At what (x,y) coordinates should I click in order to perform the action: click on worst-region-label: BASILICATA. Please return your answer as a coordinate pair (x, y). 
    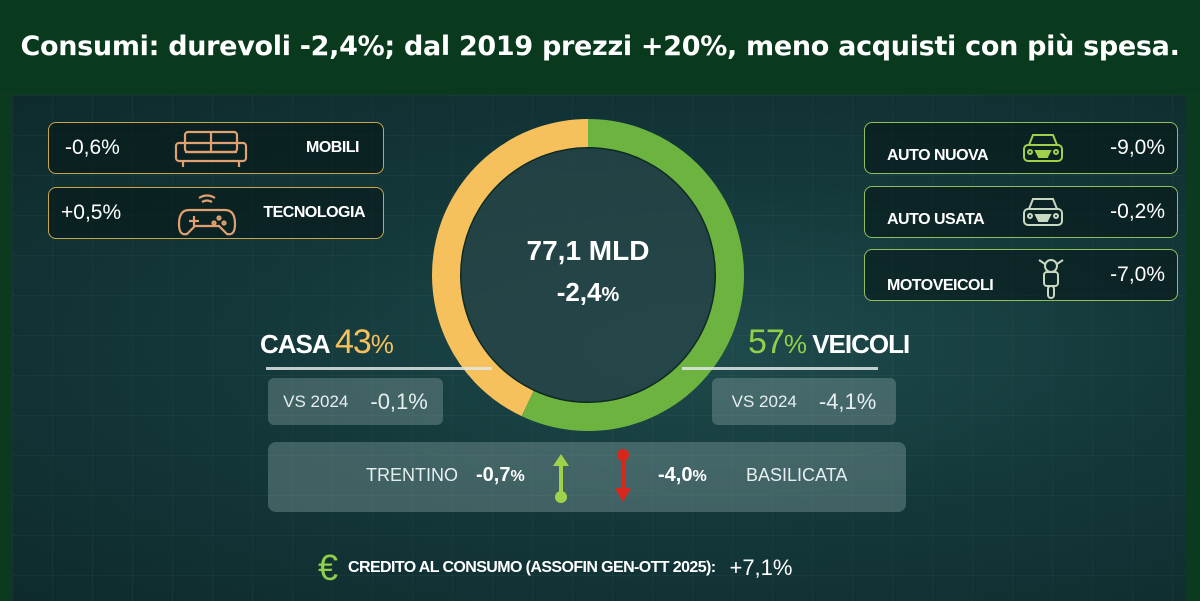
    Looking at the image, I should click on (797, 475).